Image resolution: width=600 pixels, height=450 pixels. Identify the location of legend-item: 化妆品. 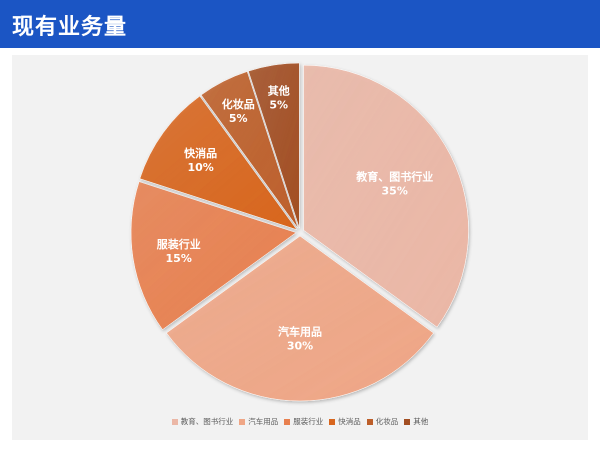
(382, 421).